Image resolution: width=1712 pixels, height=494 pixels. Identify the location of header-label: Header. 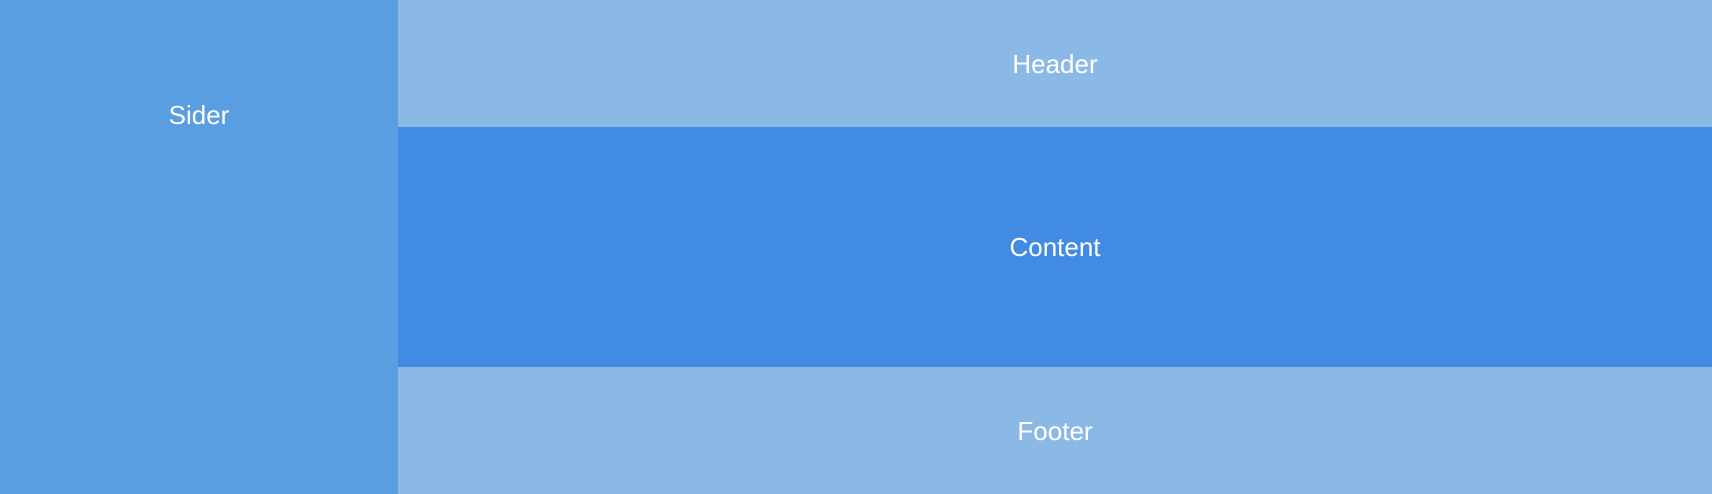
(1055, 63).